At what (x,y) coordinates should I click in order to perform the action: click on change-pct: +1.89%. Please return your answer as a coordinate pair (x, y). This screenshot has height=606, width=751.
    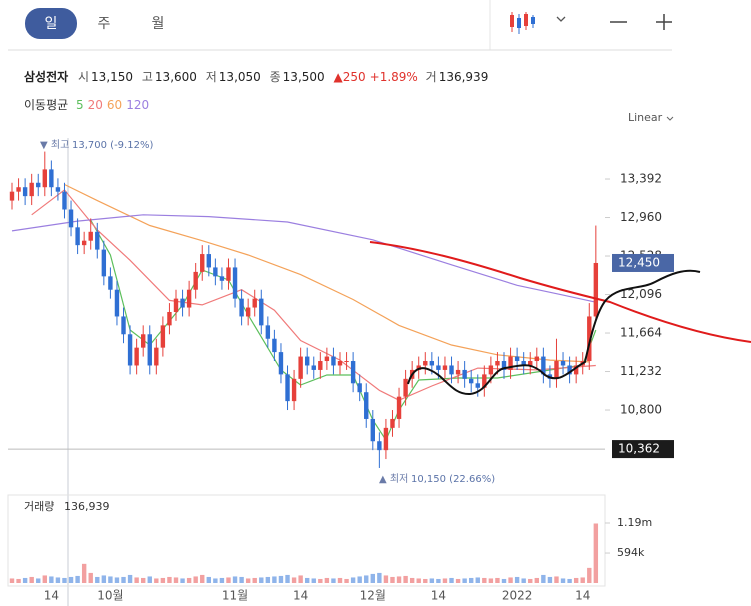
    Looking at the image, I should click on (393, 77).